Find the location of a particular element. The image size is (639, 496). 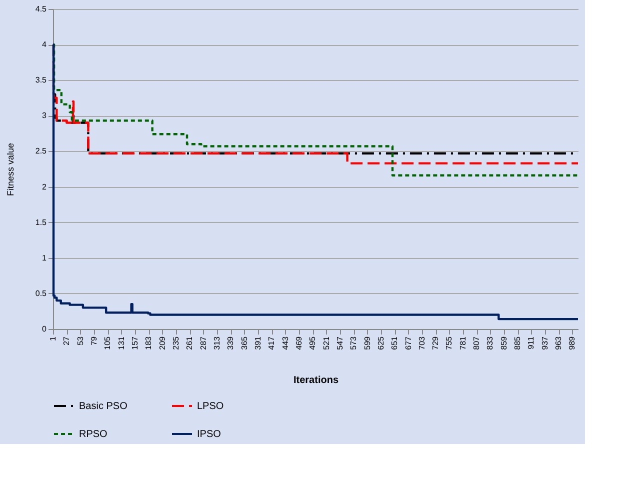

x-tick-label: 963 is located at coordinates (559, 343).